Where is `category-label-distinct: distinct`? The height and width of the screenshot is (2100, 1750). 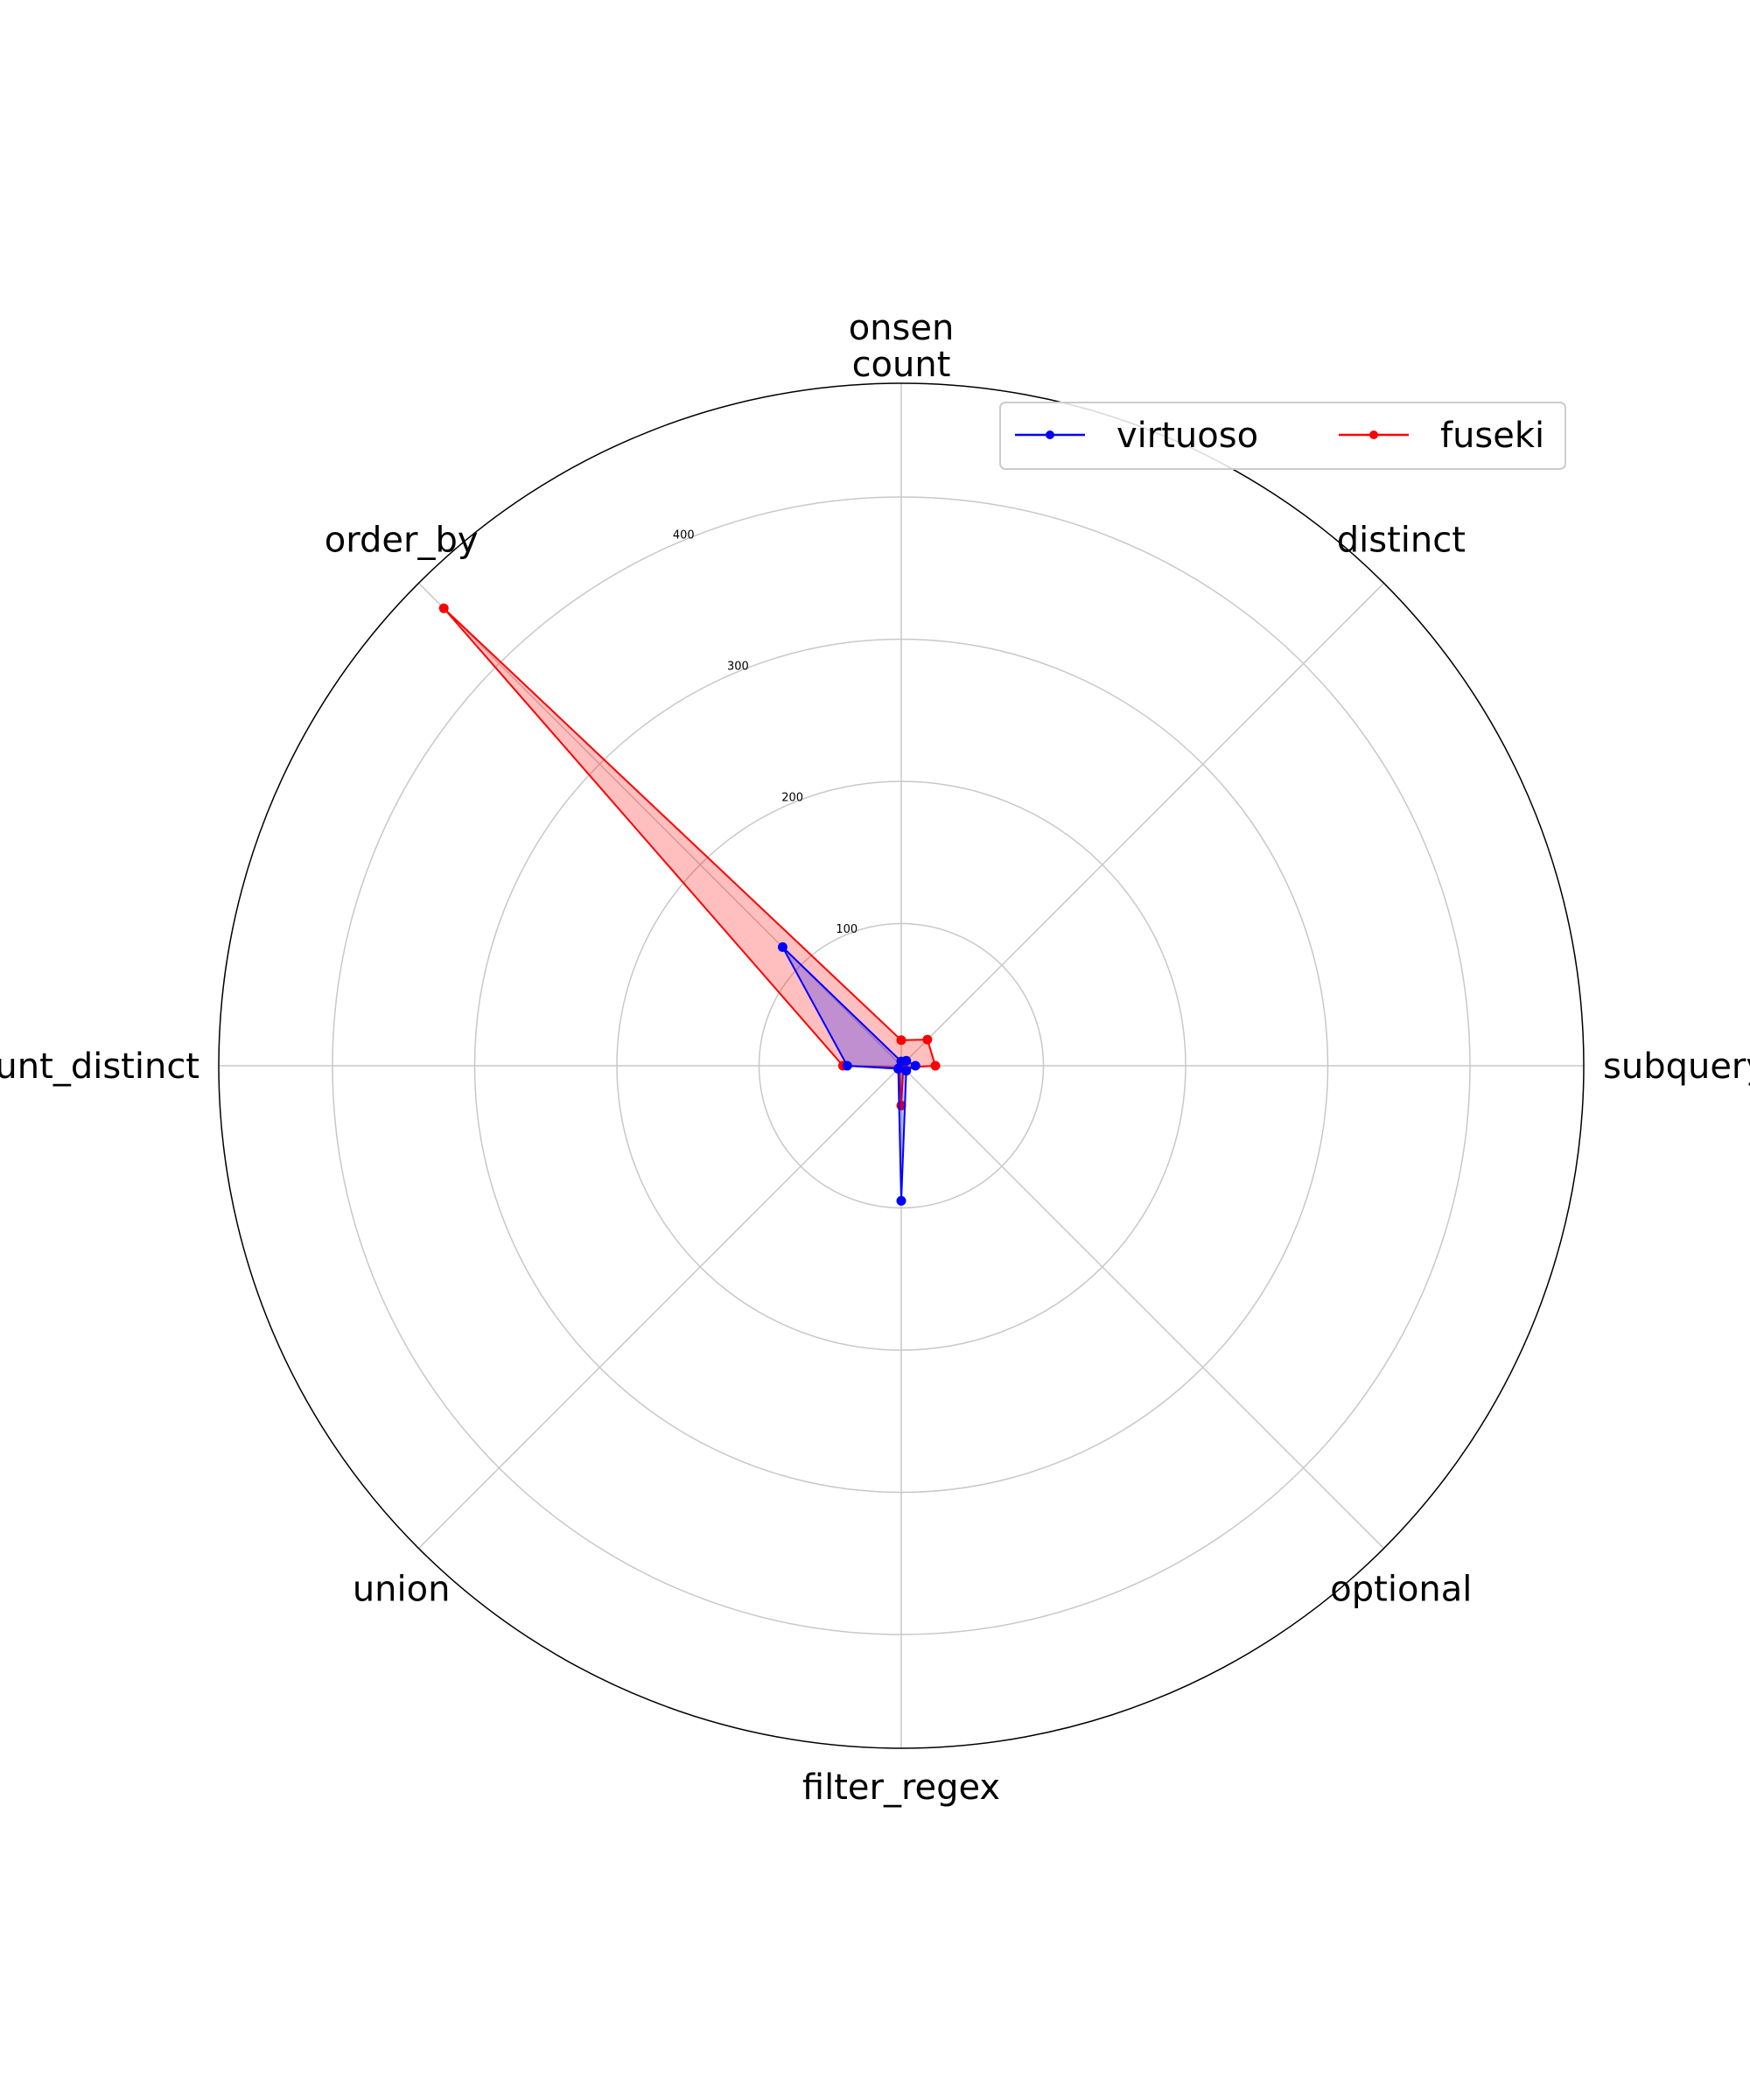 category-label-distinct: distinct is located at coordinates (1401, 541).